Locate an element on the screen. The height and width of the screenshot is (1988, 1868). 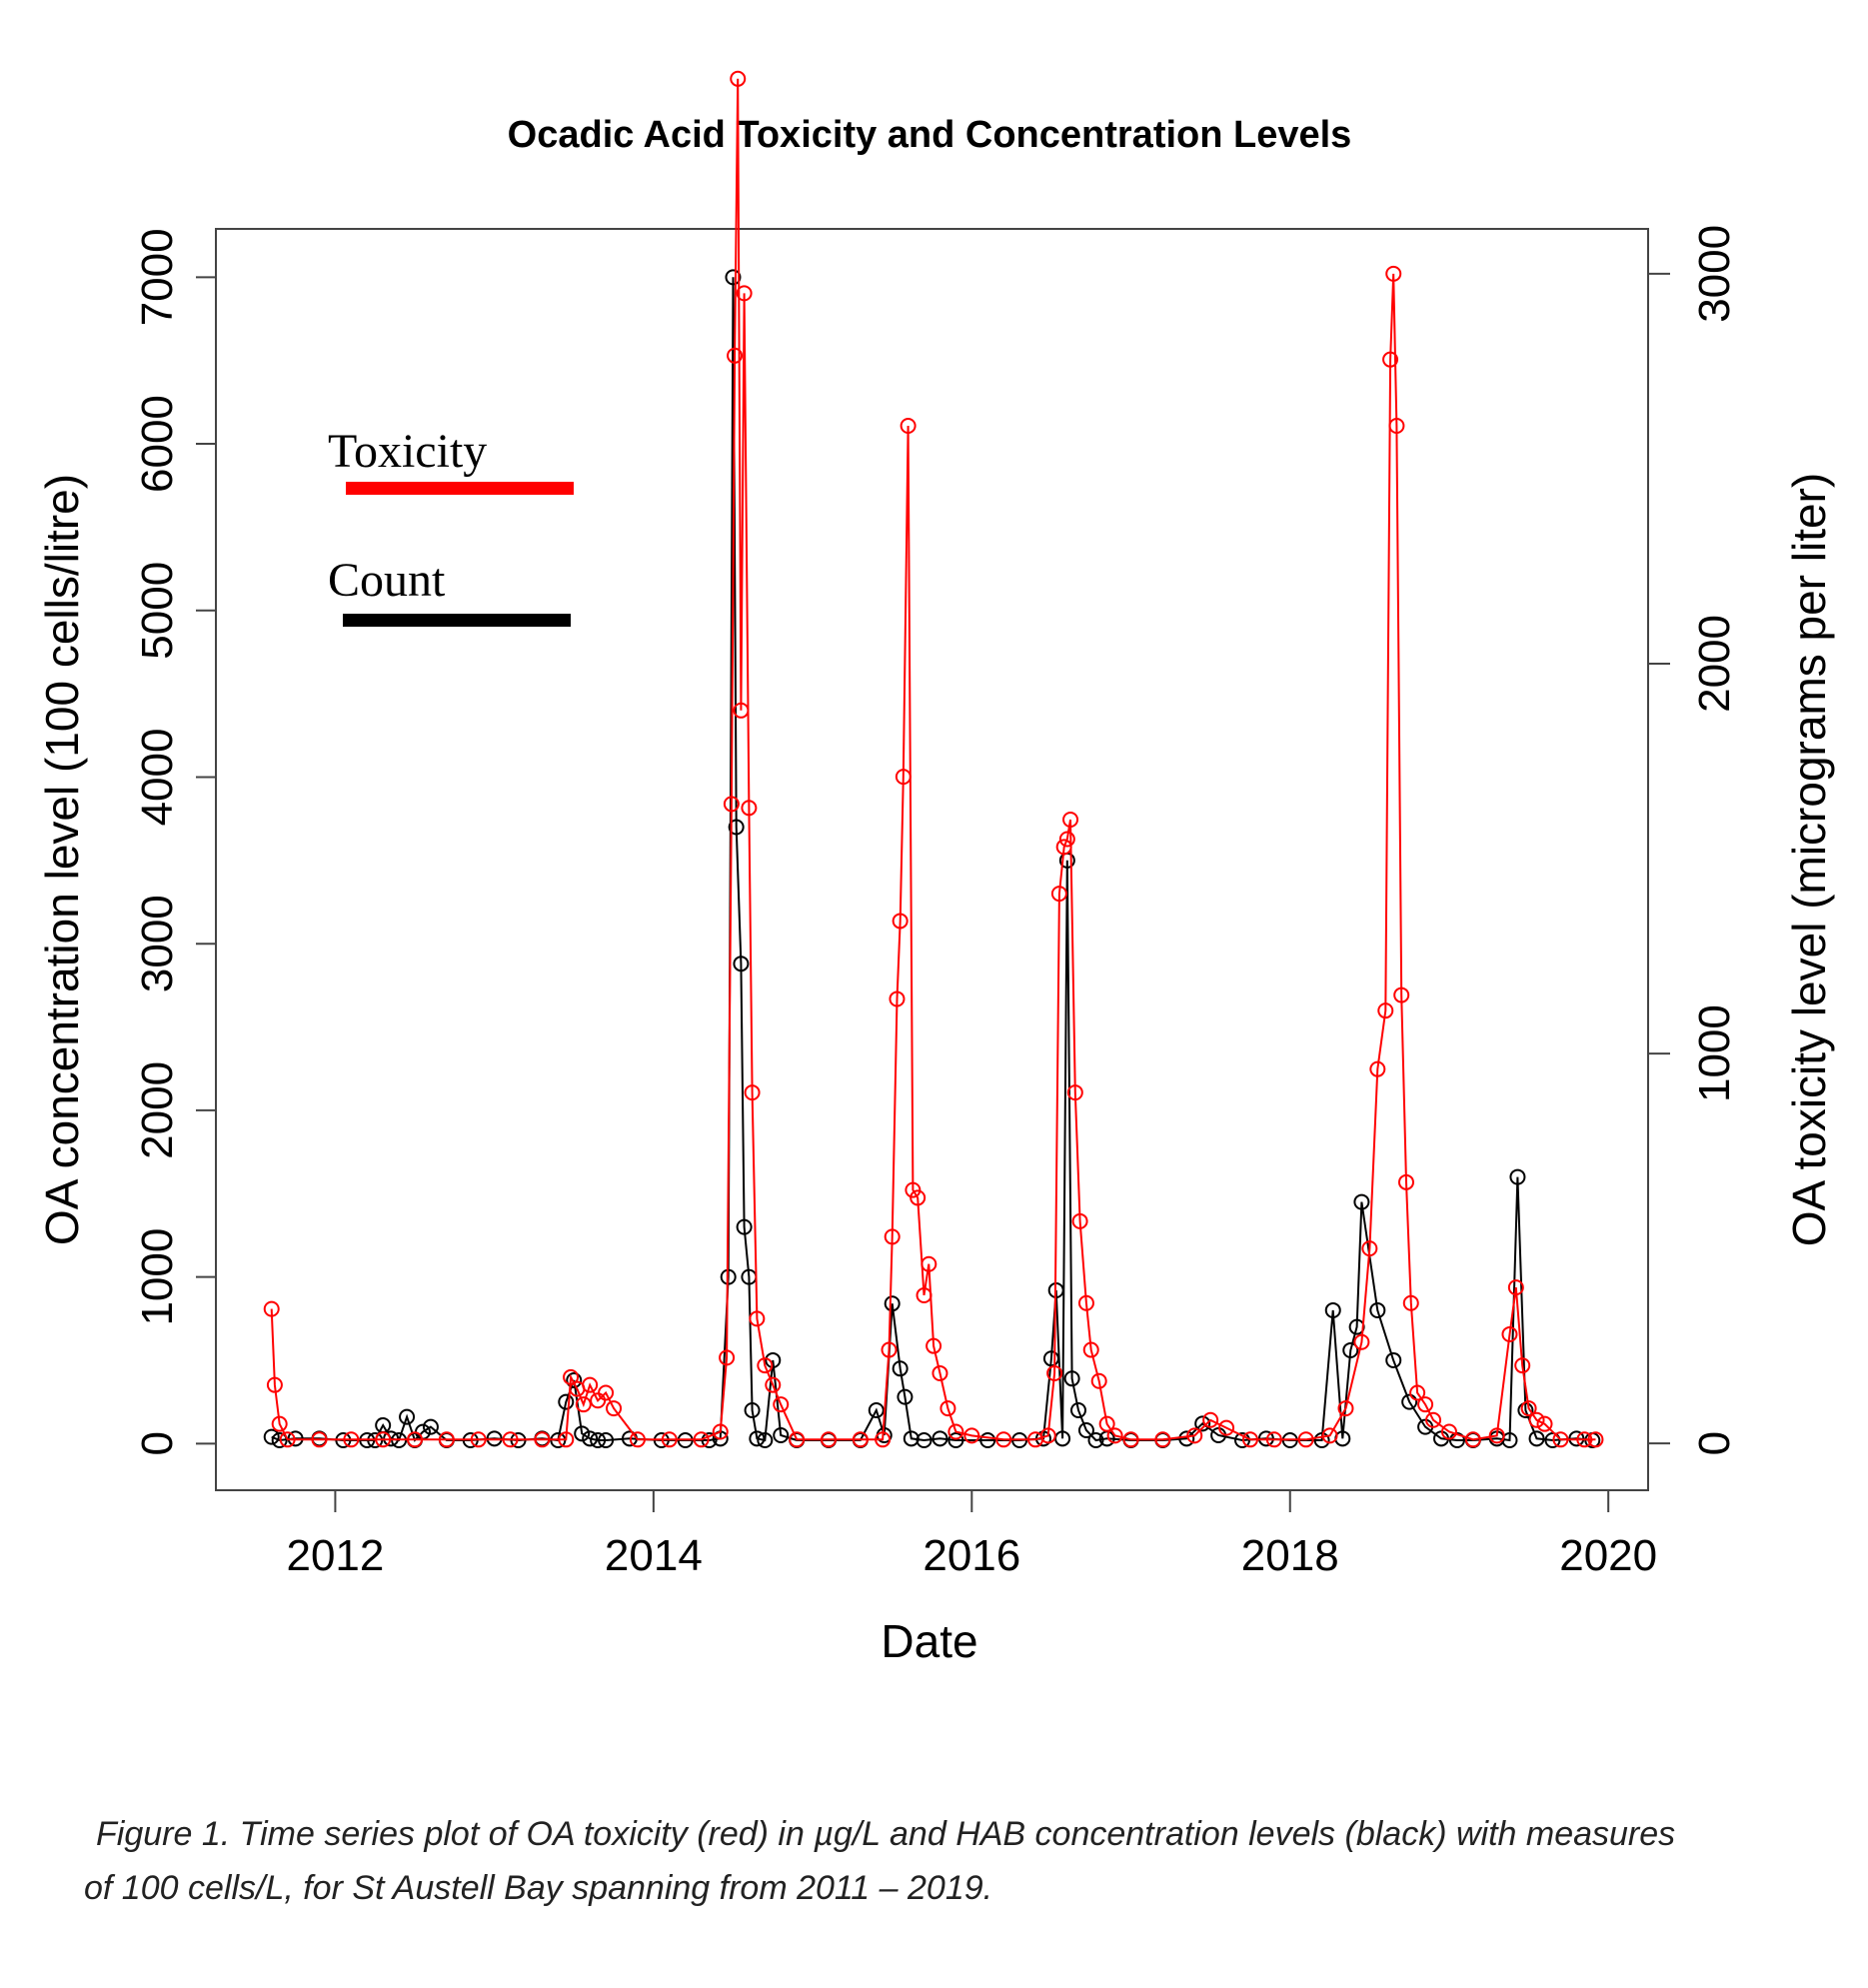
y-tick-label: 7000 is located at coordinates (157, 277).